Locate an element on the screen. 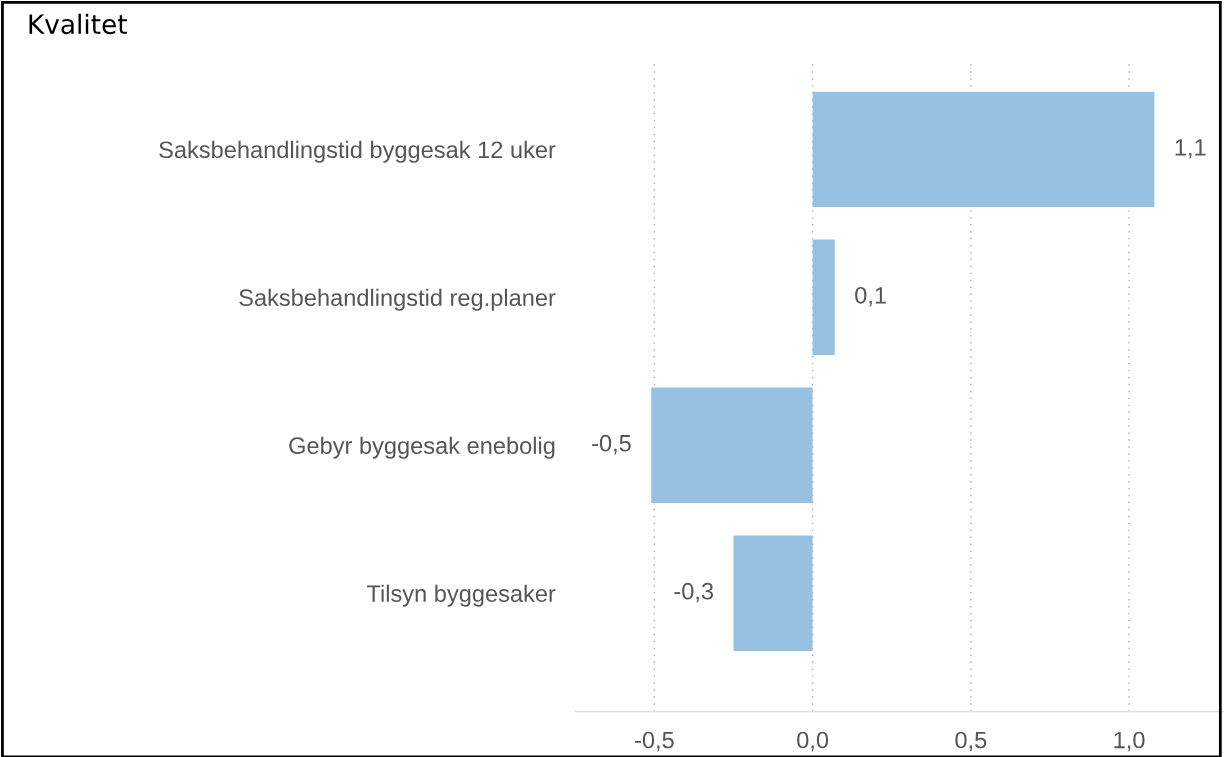 The width and height of the screenshot is (1224, 757). data-label: -0,5 is located at coordinates (611, 444).